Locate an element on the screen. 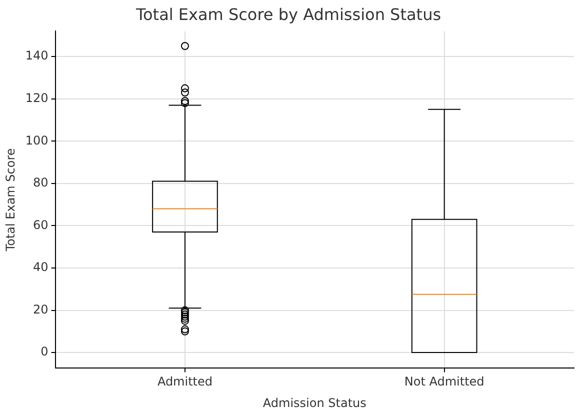 This screenshot has width=579, height=415. y-tick-label: 0 is located at coordinates (44, 351).